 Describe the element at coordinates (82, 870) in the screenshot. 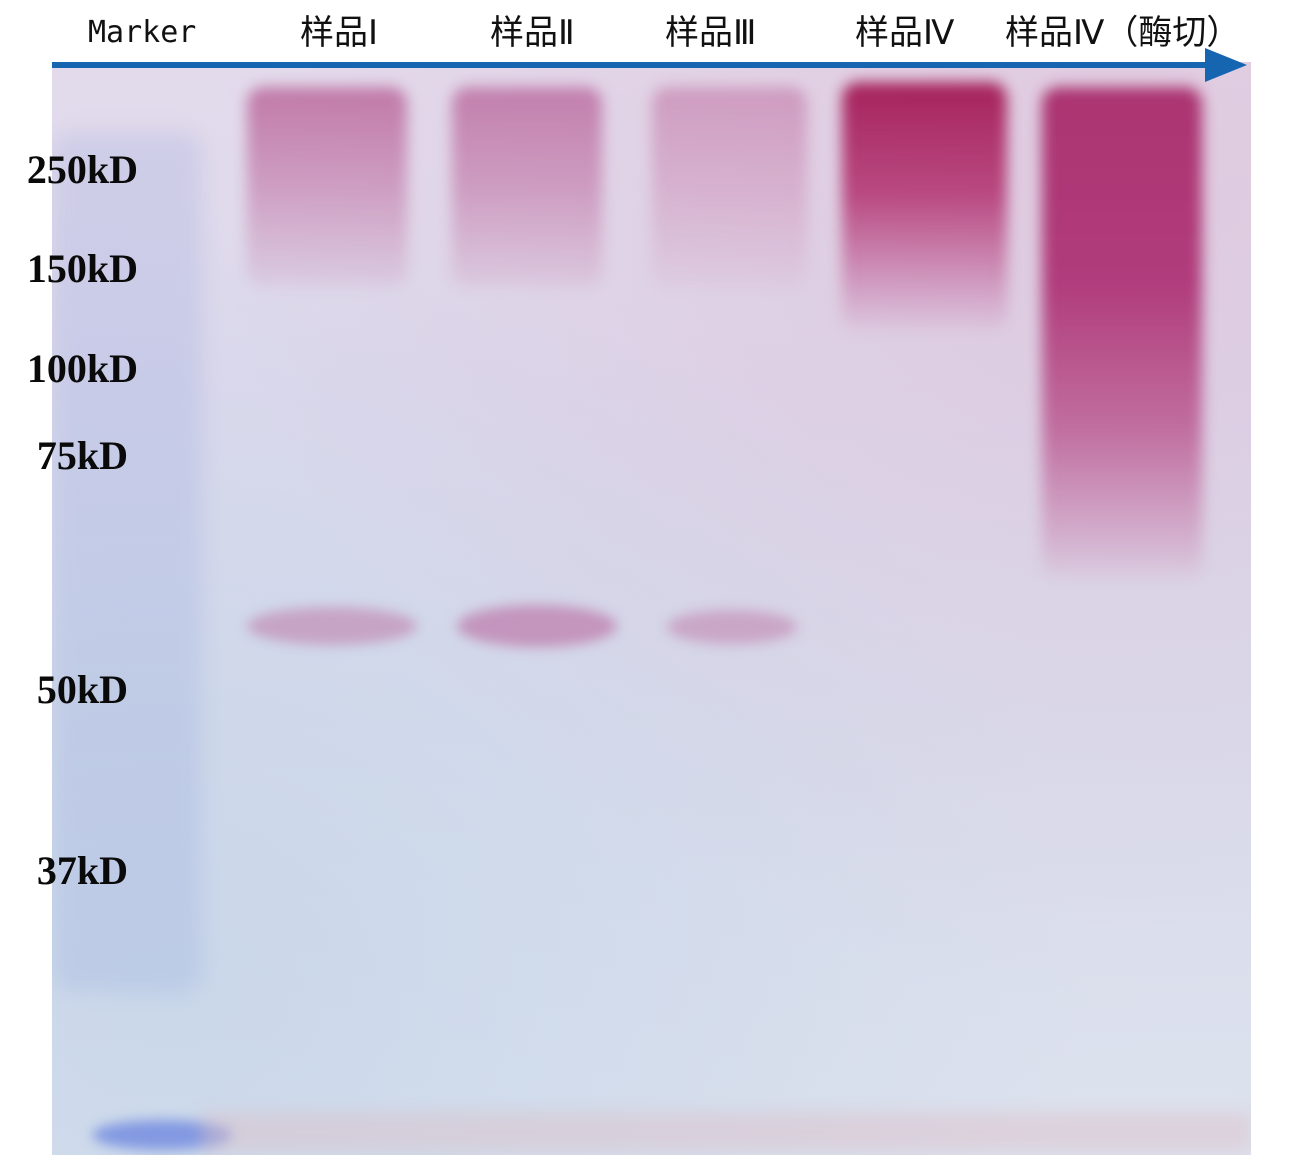

I see `mw-label-37: 37kD` at that location.